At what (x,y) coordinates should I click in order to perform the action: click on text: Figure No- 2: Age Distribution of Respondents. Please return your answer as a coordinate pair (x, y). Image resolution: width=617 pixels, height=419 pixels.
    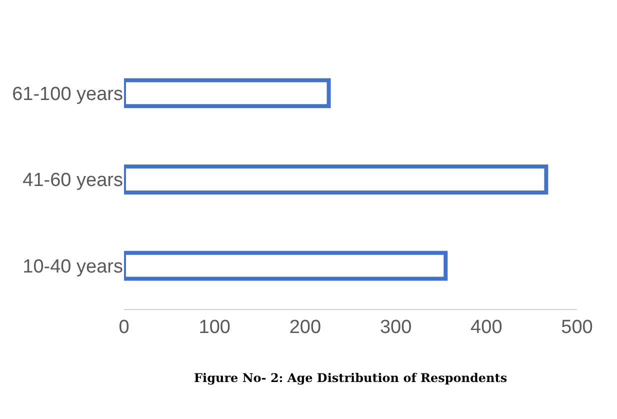
    Looking at the image, I should click on (351, 378).